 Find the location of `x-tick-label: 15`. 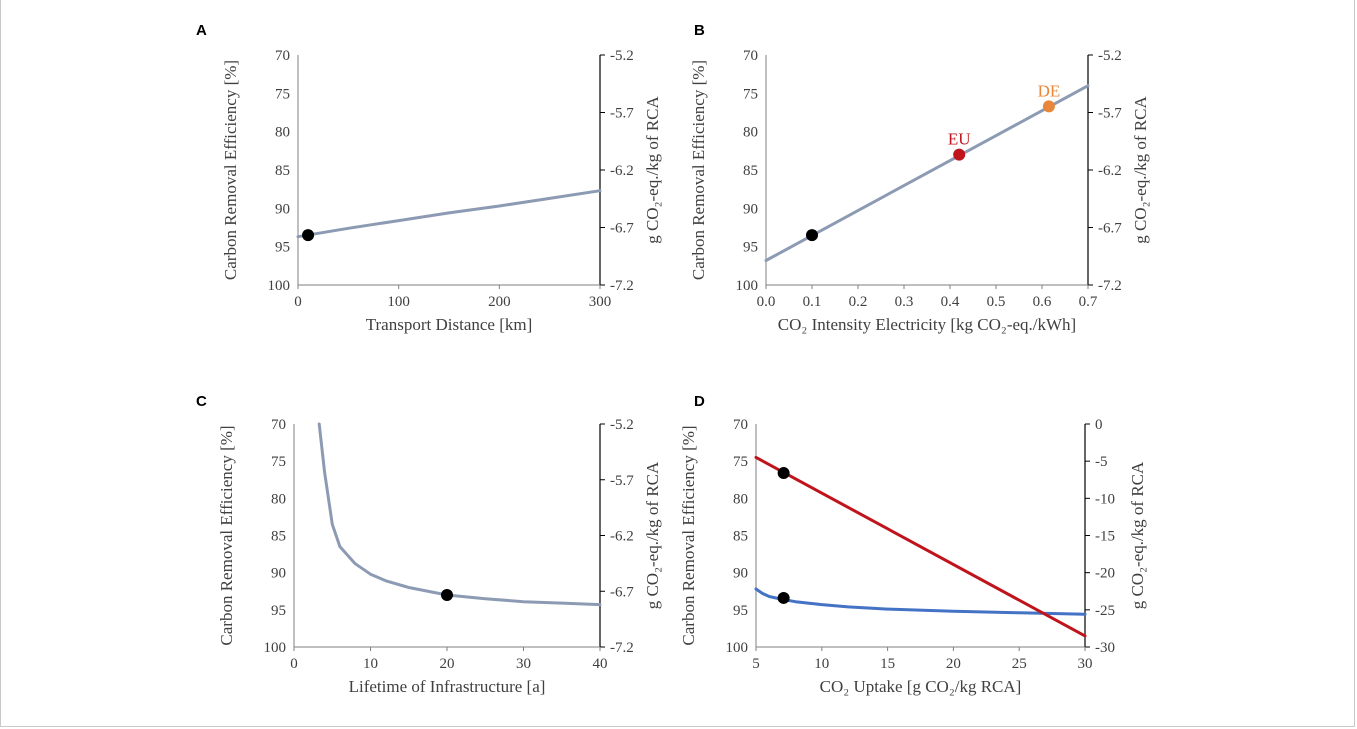

x-tick-label: 15 is located at coordinates (887, 664).